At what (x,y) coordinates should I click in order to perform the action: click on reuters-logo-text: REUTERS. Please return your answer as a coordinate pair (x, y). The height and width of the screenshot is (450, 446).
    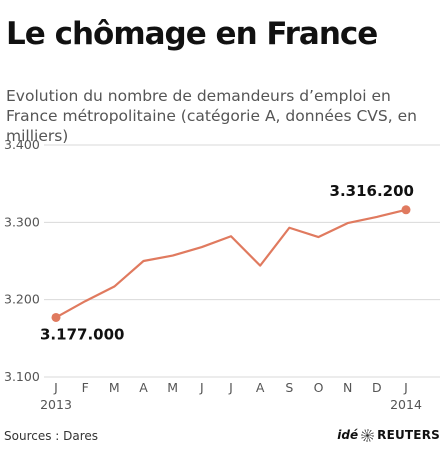
    Looking at the image, I should click on (408, 435).